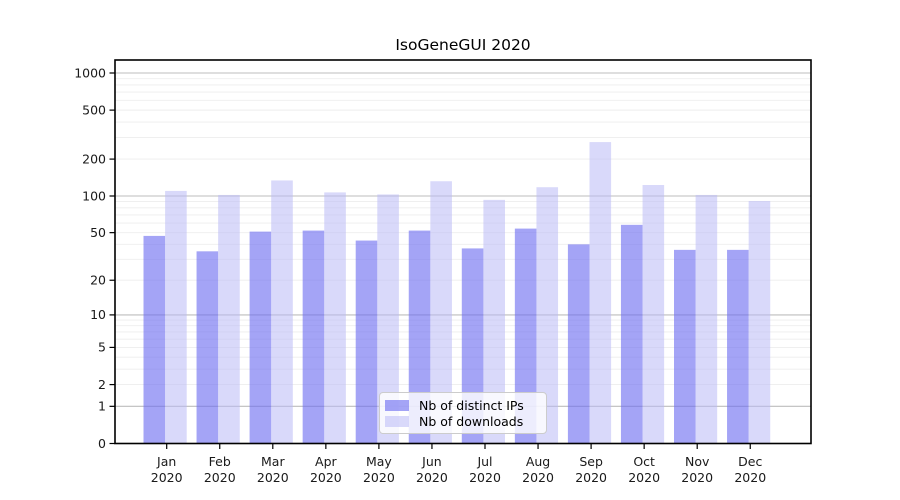 This screenshot has width=900, height=500. What do you see at coordinates (335, 318) in the screenshot?
I see `bar-downloads-apr` at bounding box center [335, 318].